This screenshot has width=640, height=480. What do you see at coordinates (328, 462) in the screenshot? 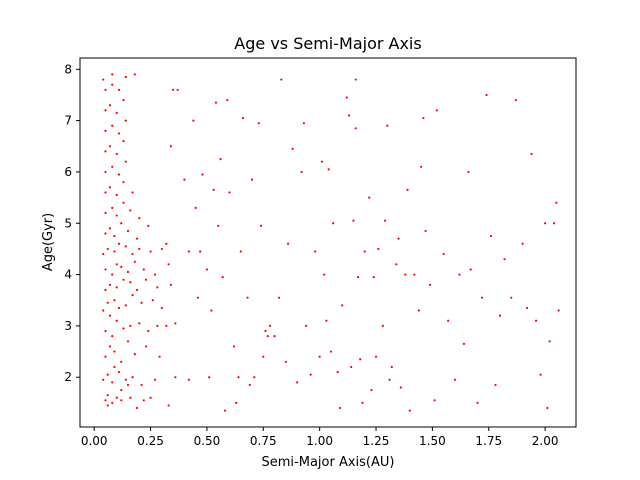
I see `x-axis-label: Semi-Major Axis(AU)` at bounding box center [328, 462].